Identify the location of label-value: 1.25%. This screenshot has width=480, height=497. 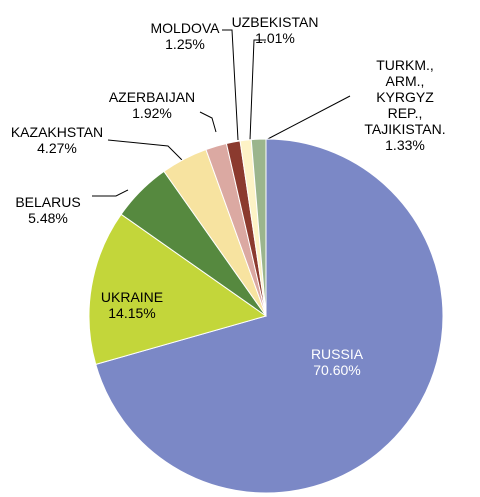
(185, 44).